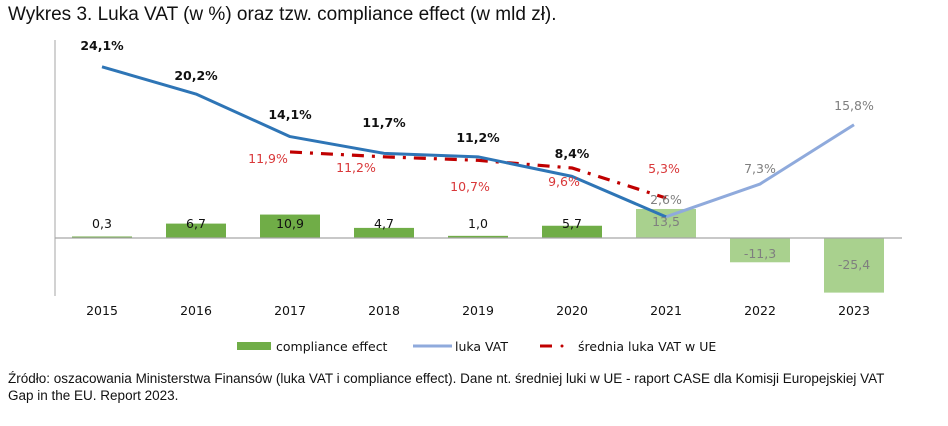 The width and height of the screenshot is (948, 426). Describe the element at coordinates (760, 253) in the screenshot. I see `bar-label-2022: -11,3` at that location.